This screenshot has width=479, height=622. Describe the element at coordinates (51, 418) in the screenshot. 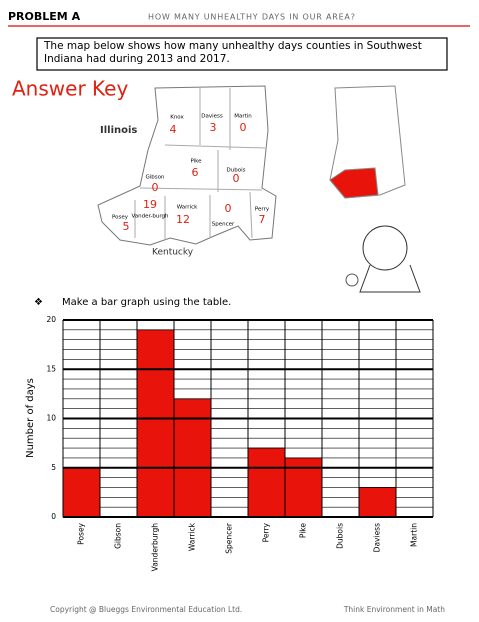

I see `y-tick-label: 10` at that location.